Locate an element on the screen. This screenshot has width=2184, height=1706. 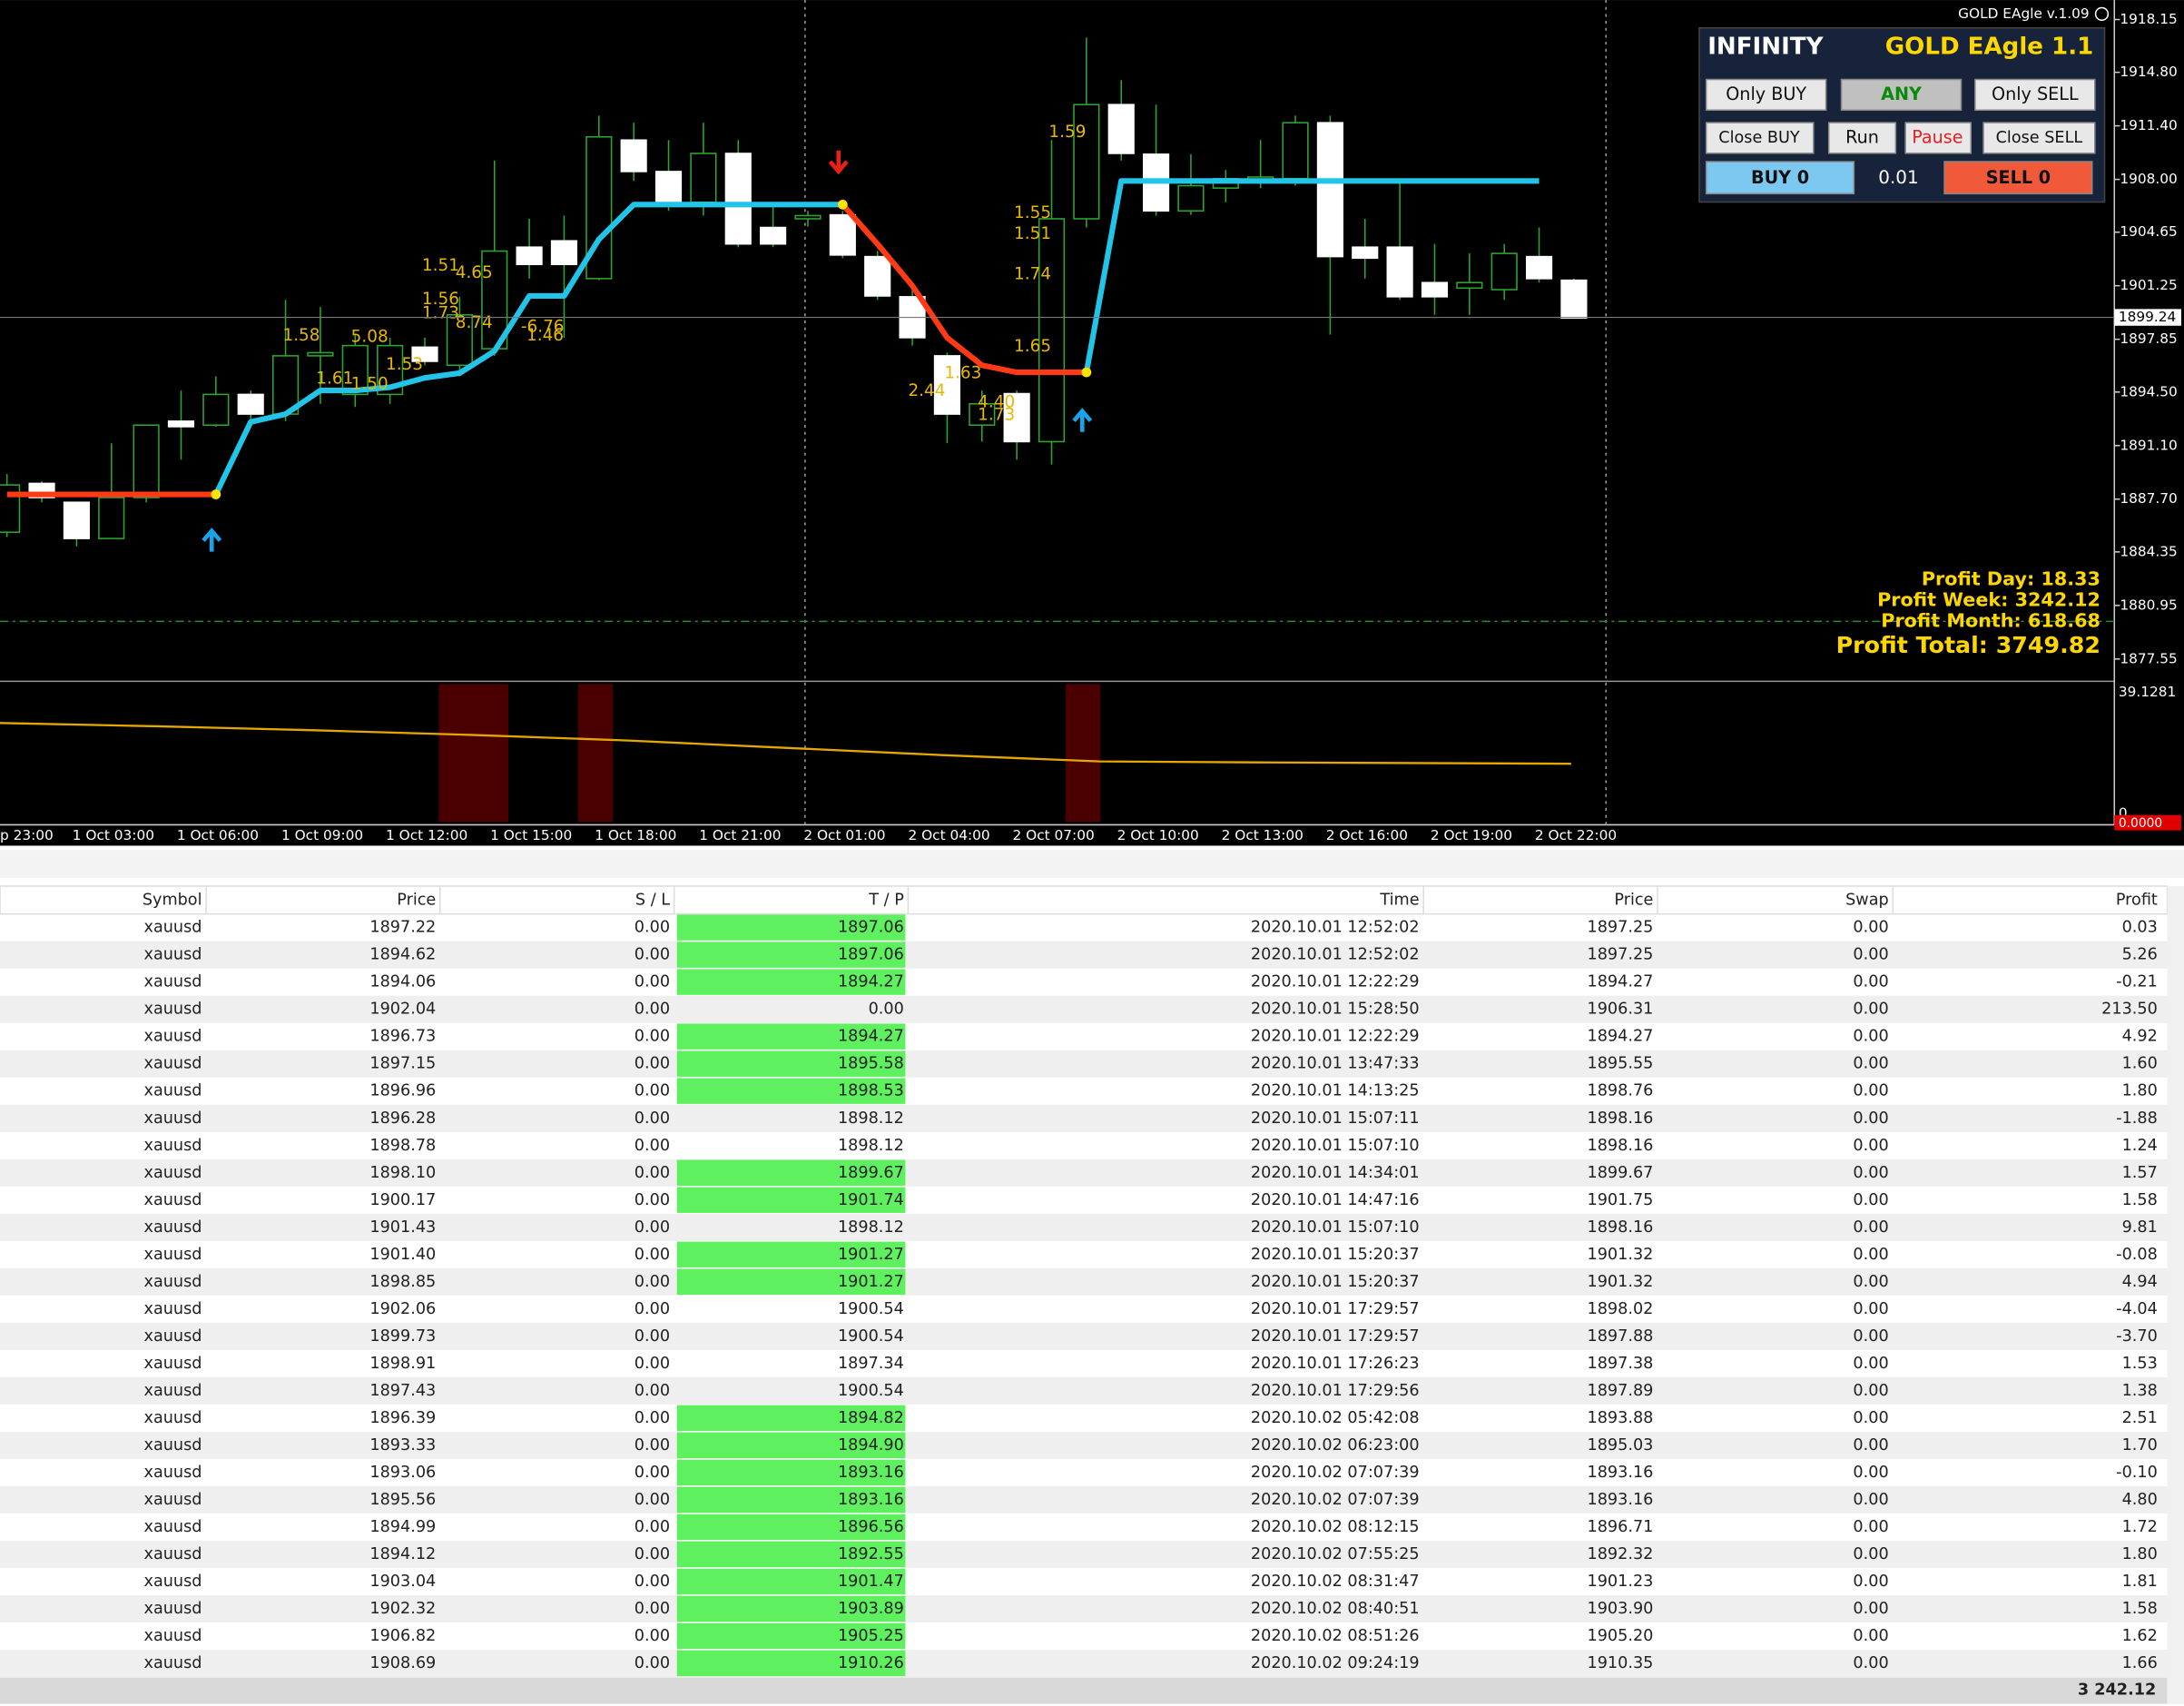
y-tick-label: 1877.55 is located at coordinates (2148, 658).